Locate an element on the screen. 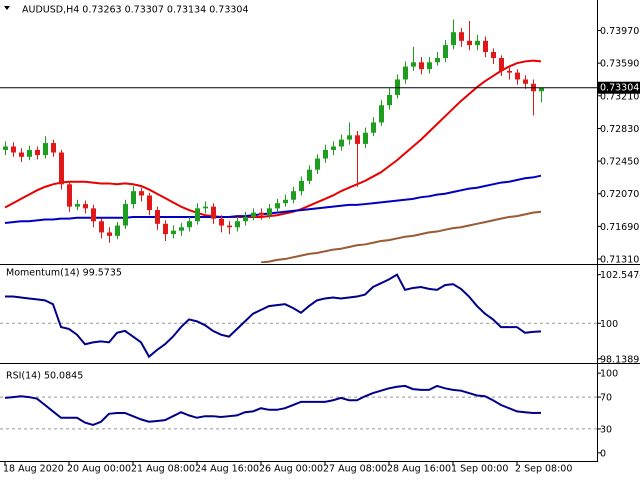 Image resolution: width=640 pixels, height=480 pixels. current-price-box is located at coordinates (619, 87).